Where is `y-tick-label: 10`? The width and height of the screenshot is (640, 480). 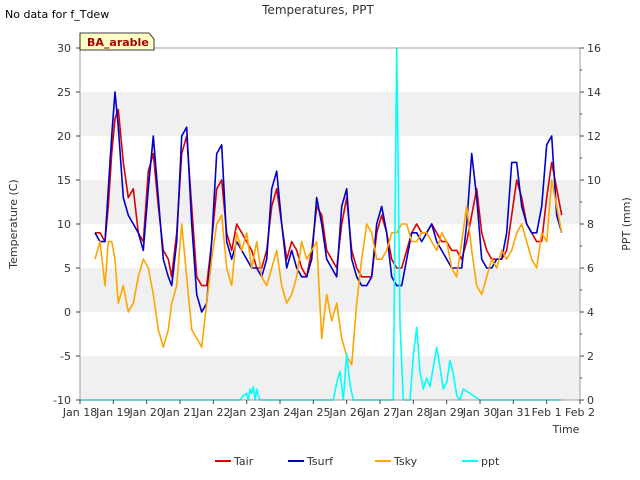 y-tick-label: 10 is located at coordinates (64, 224).